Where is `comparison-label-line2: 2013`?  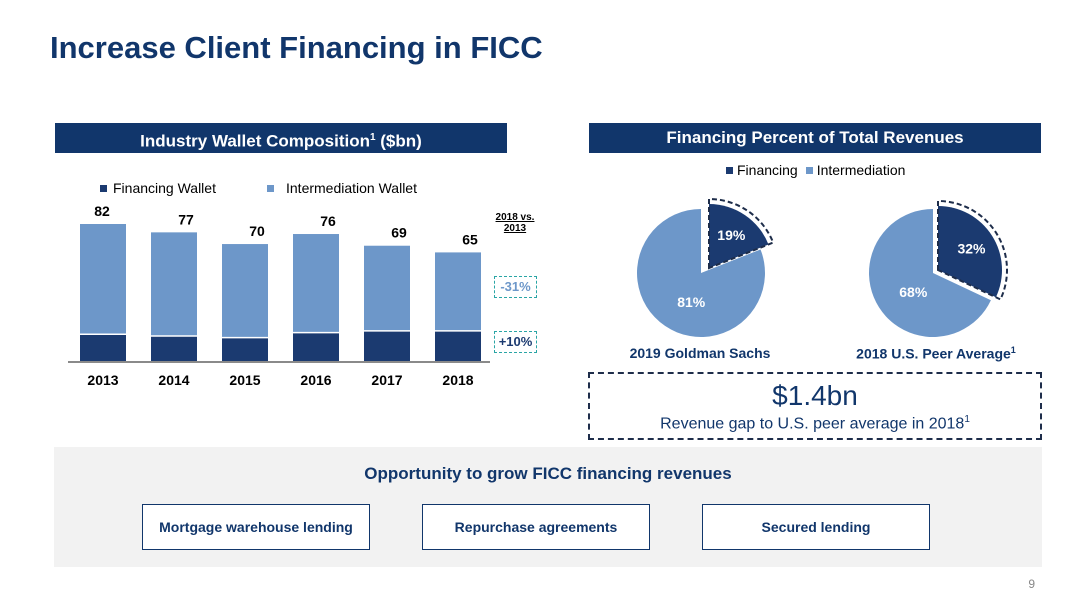 comparison-label-line2: 2013 is located at coordinates (515, 228).